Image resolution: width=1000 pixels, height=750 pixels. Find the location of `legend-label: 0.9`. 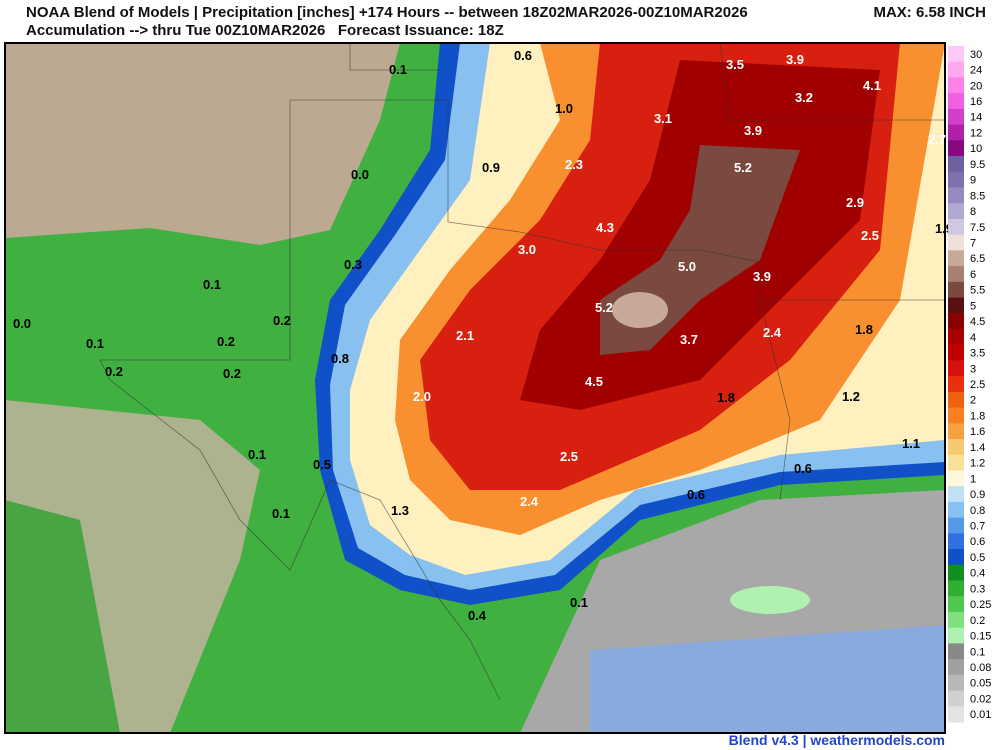

legend-label: 0.9 is located at coordinates (977, 495).